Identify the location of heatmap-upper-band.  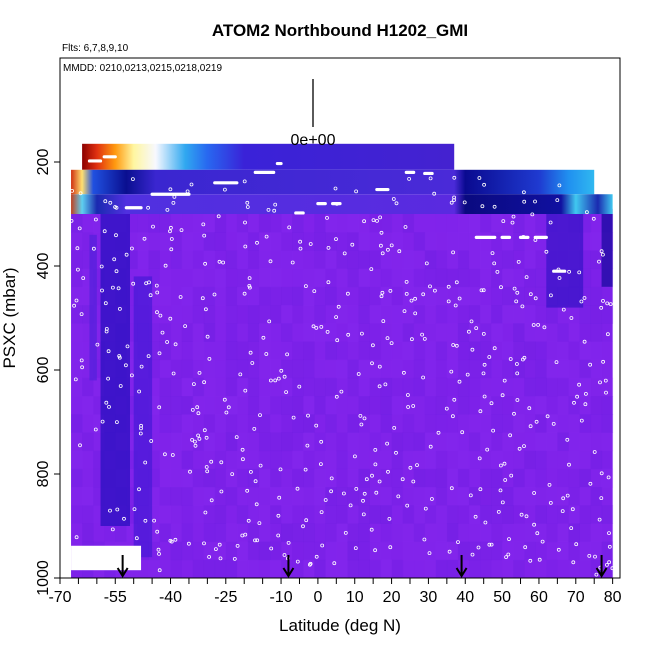
(268, 156).